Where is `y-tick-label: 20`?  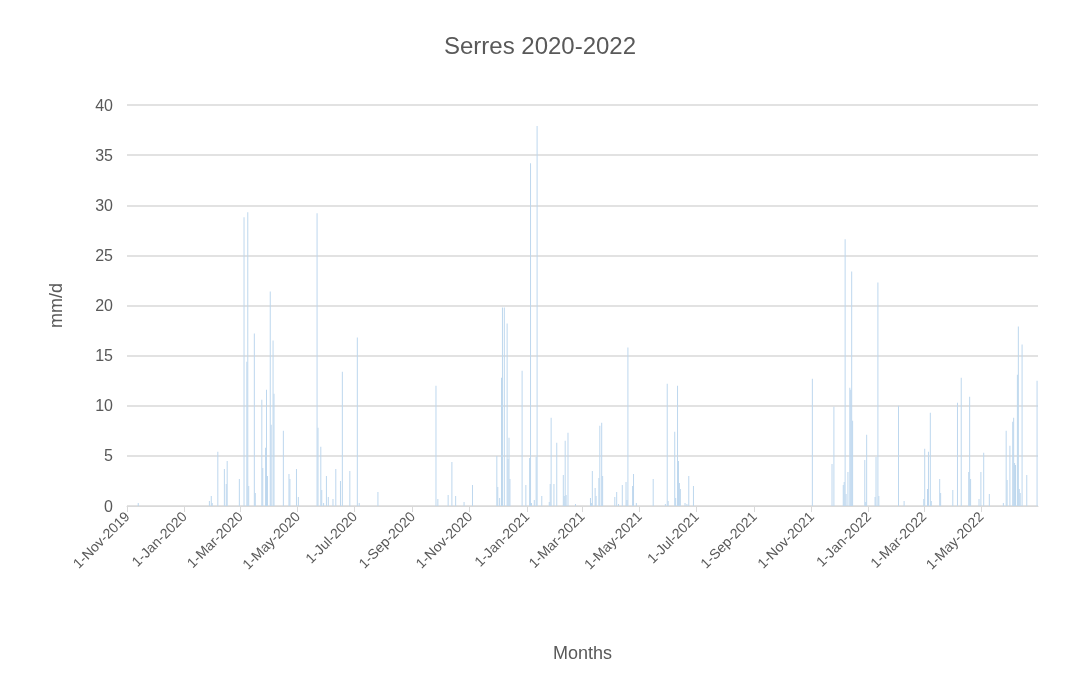 y-tick-label: 20 is located at coordinates (104, 305).